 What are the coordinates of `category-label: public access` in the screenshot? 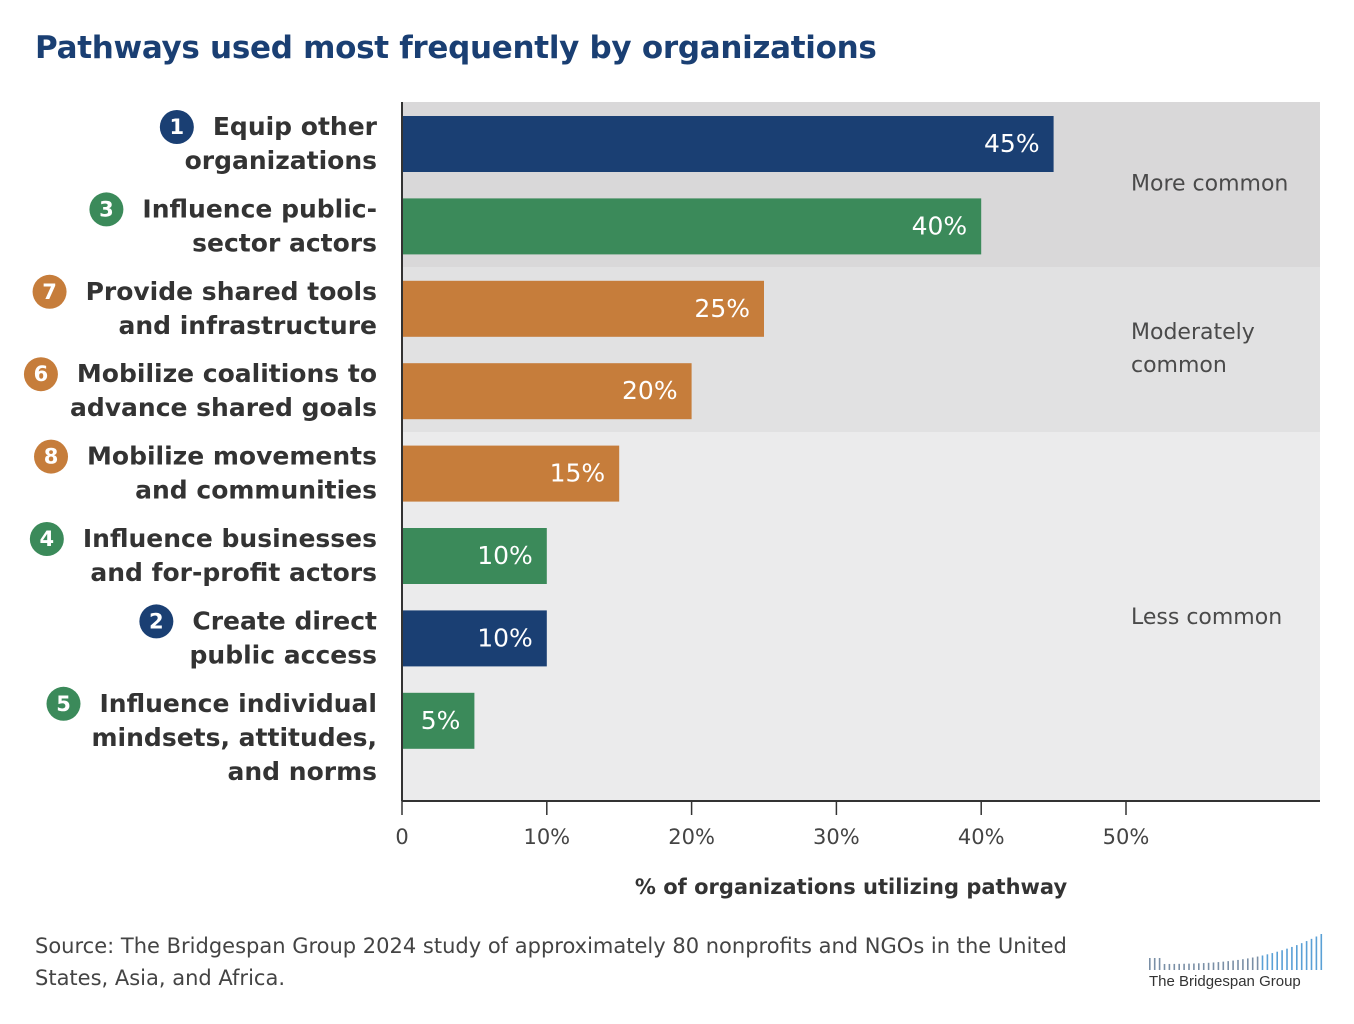 It's located at (283, 654).